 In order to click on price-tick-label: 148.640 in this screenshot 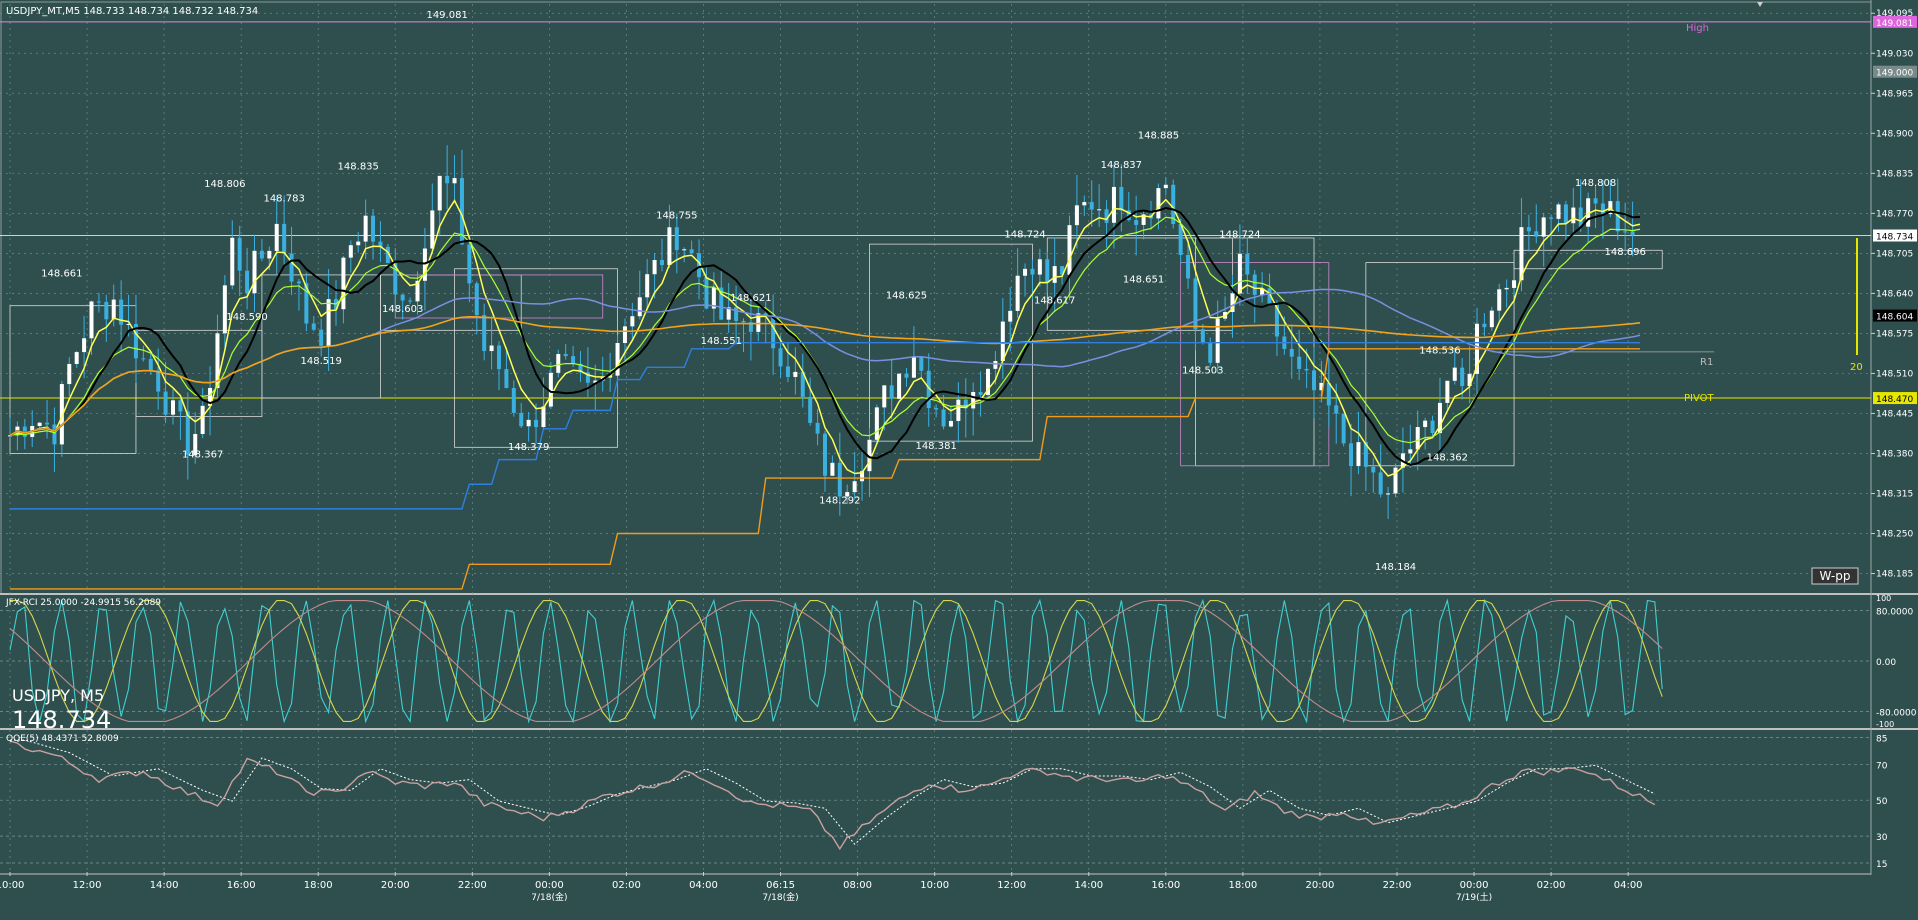, I will do `click(1894, 294)`.